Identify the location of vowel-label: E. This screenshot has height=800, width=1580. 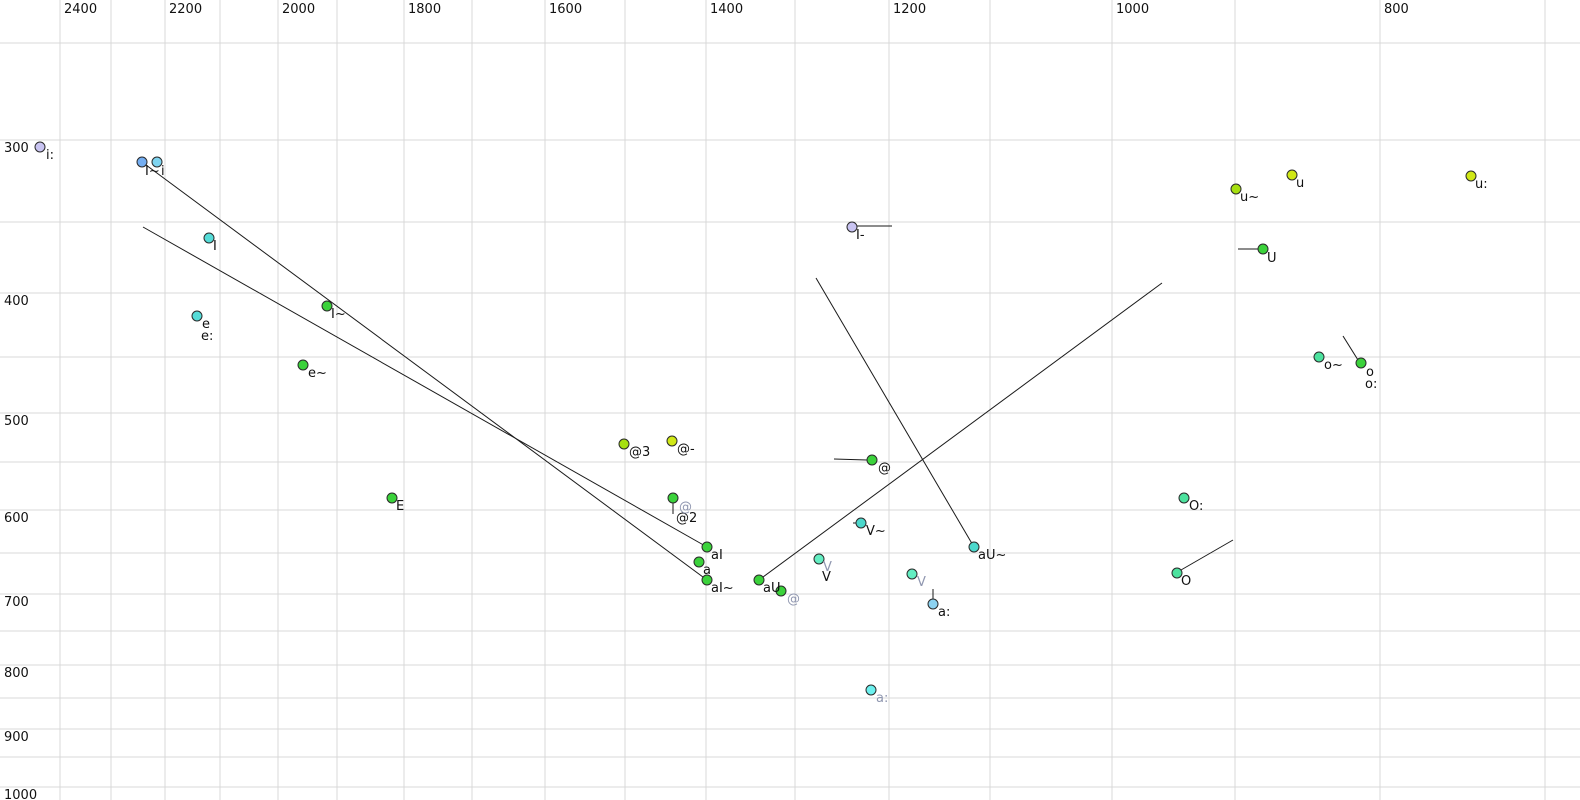
(400, 506).